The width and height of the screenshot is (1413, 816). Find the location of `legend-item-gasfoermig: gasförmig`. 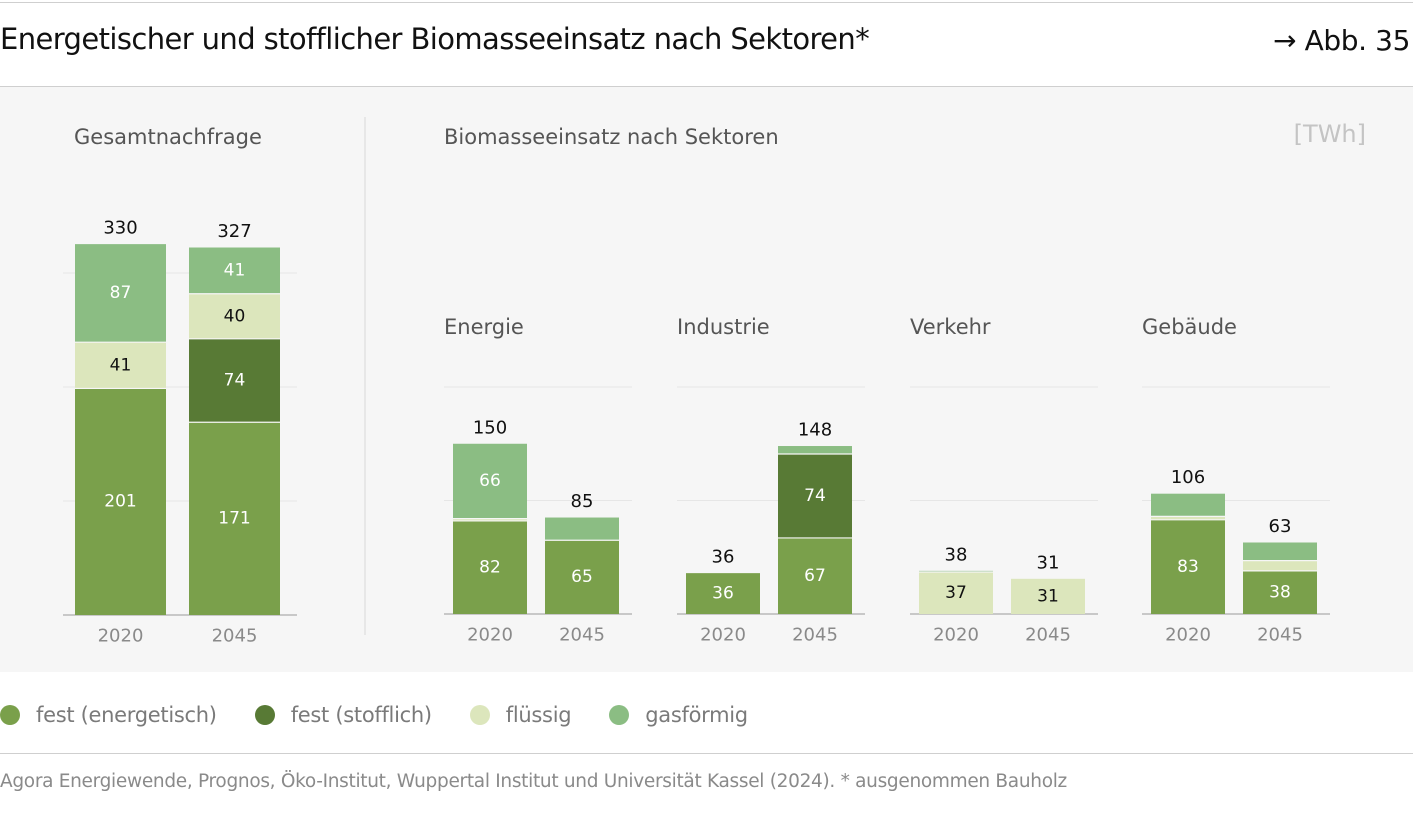

legend-item-gasfoermig: gasförmig is located at coordinates (678, 715).